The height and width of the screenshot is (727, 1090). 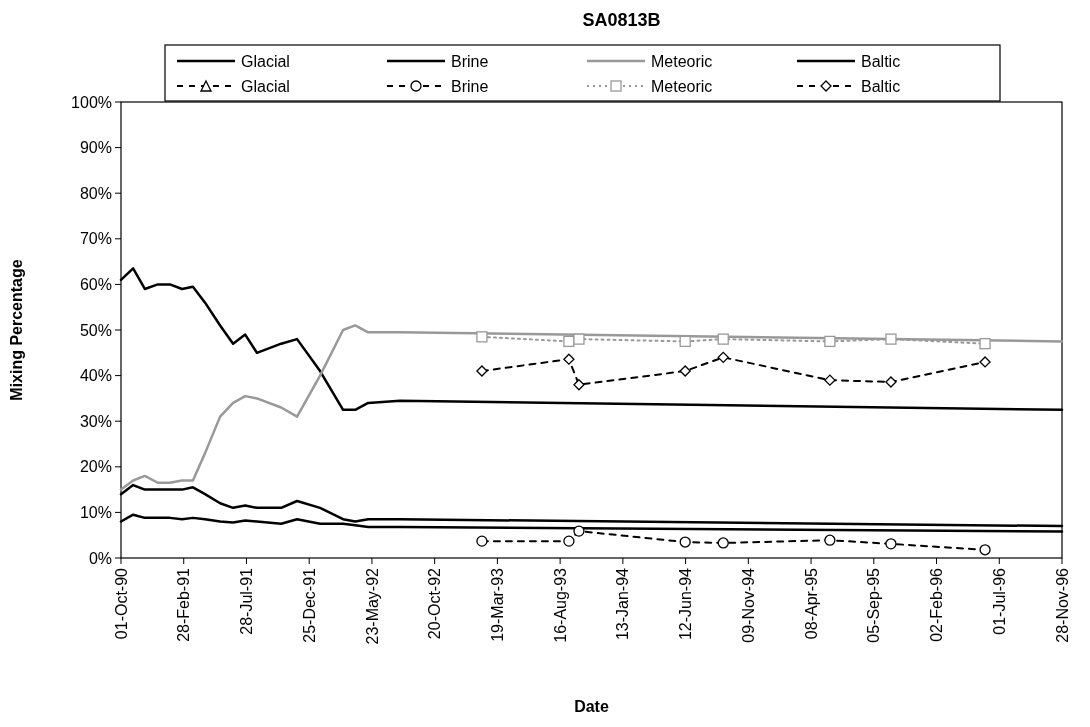 I want to click on x-tick-label: 05-Sep-95, so click(x=874, y=605).